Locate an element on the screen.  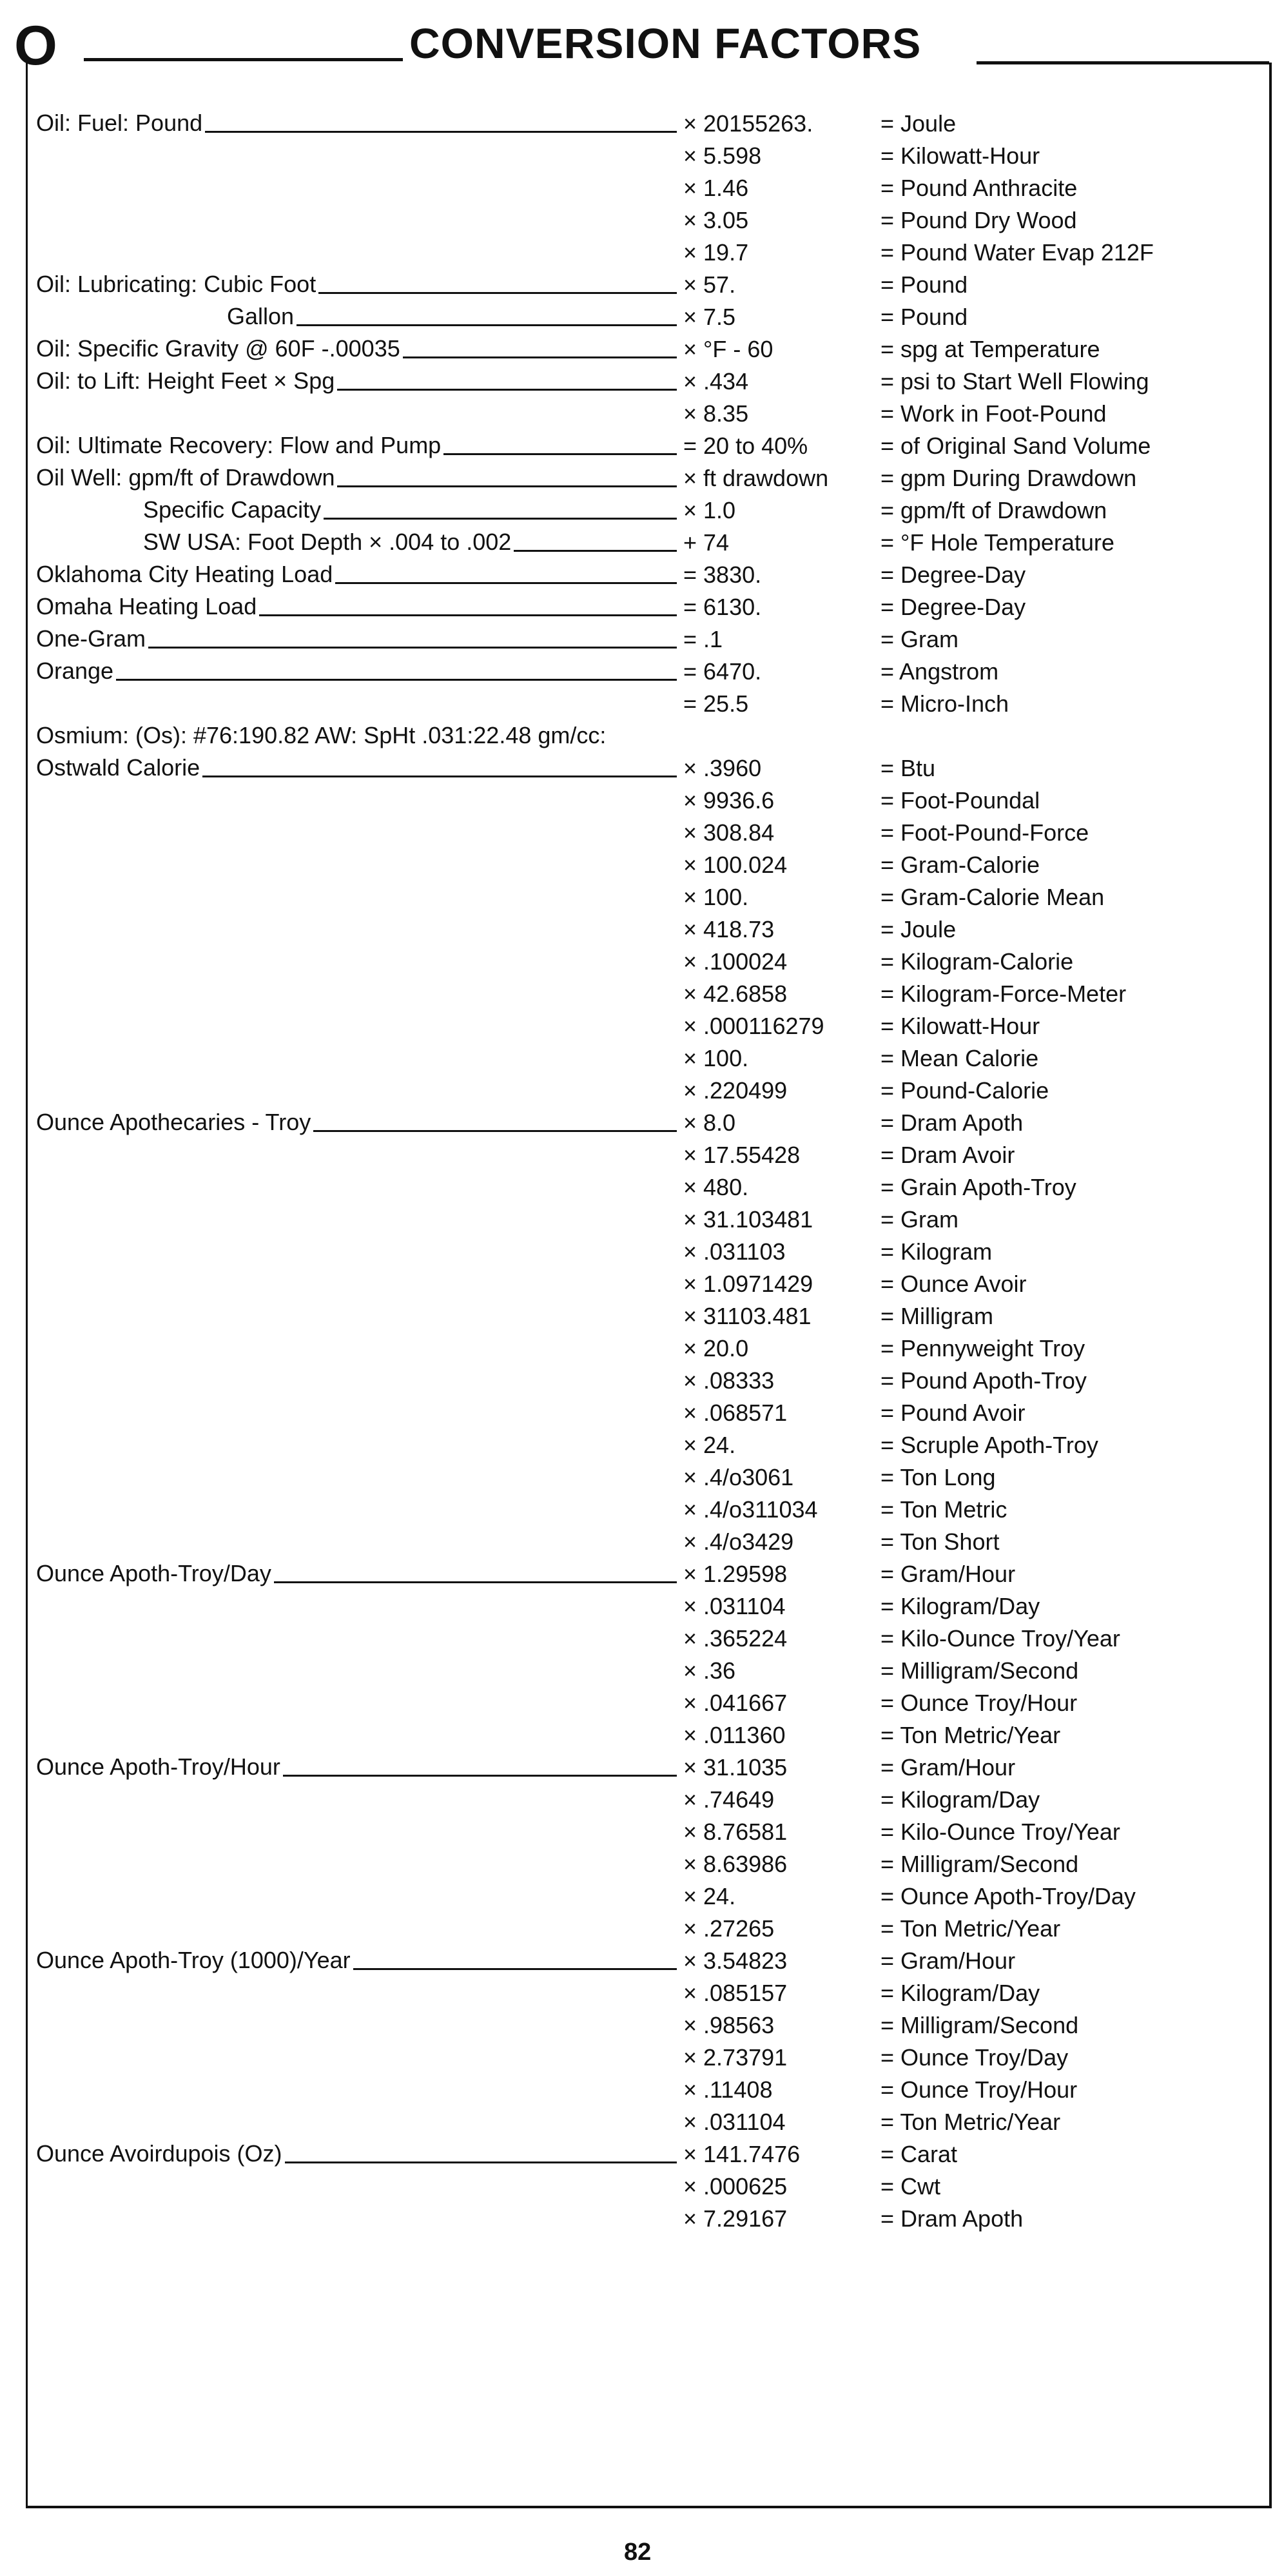
row-result-unit: = Pennyweight Troy is located at coordinates (982, 1348).